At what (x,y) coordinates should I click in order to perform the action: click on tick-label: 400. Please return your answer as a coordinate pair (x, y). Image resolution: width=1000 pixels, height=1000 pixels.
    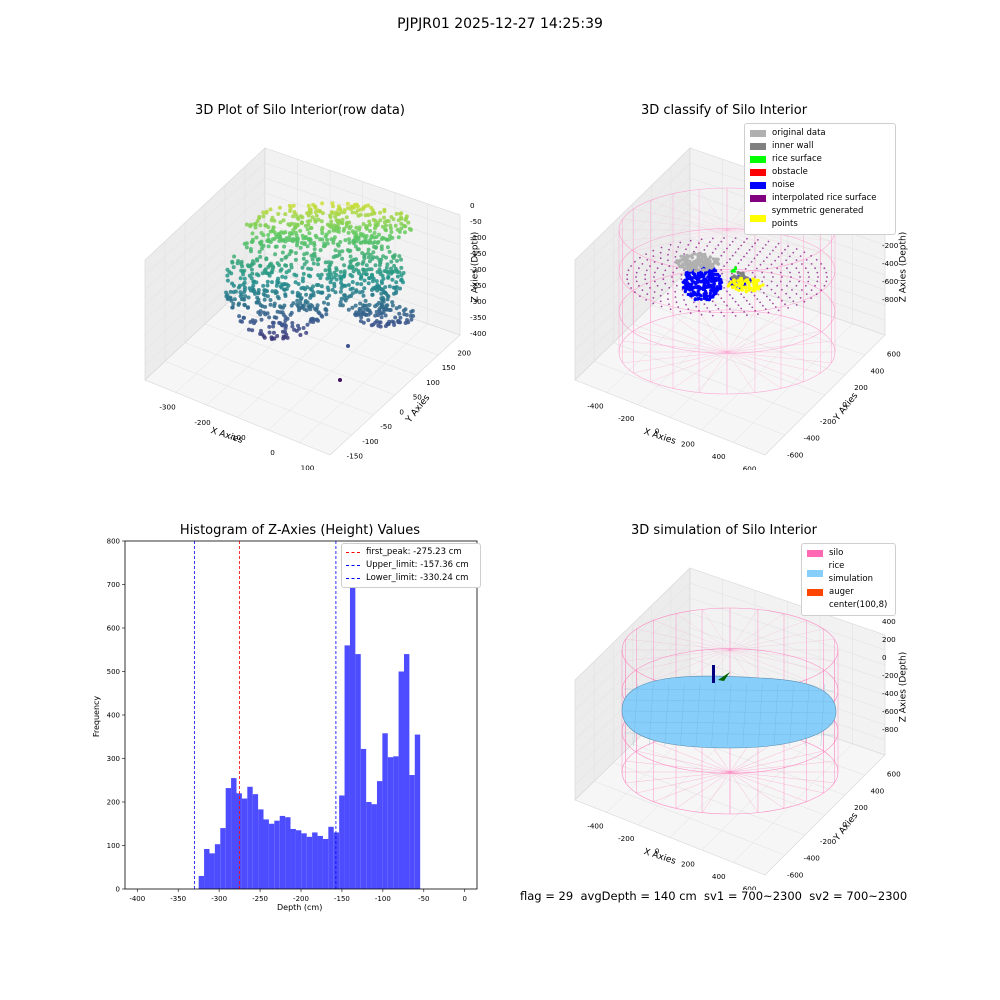
    Looking at the image, I should click on (877, 370).